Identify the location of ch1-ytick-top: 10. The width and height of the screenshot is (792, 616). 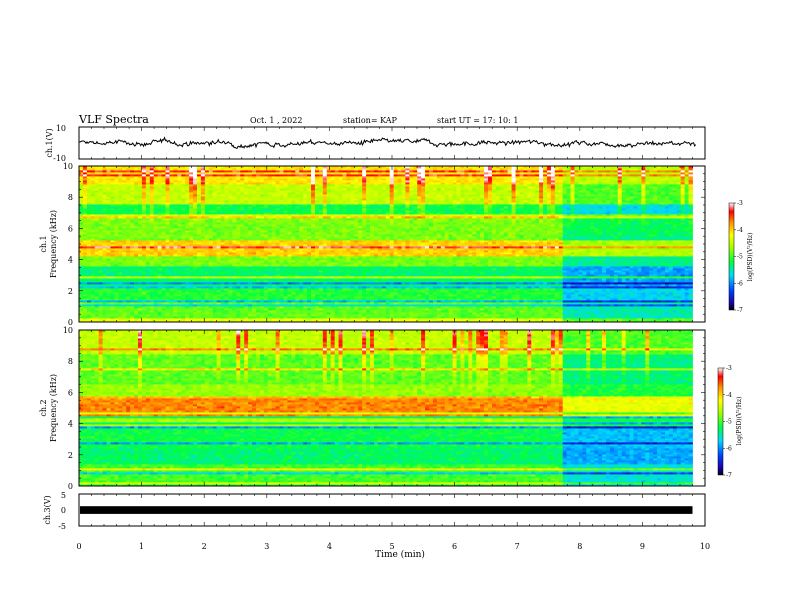
(61, 128).